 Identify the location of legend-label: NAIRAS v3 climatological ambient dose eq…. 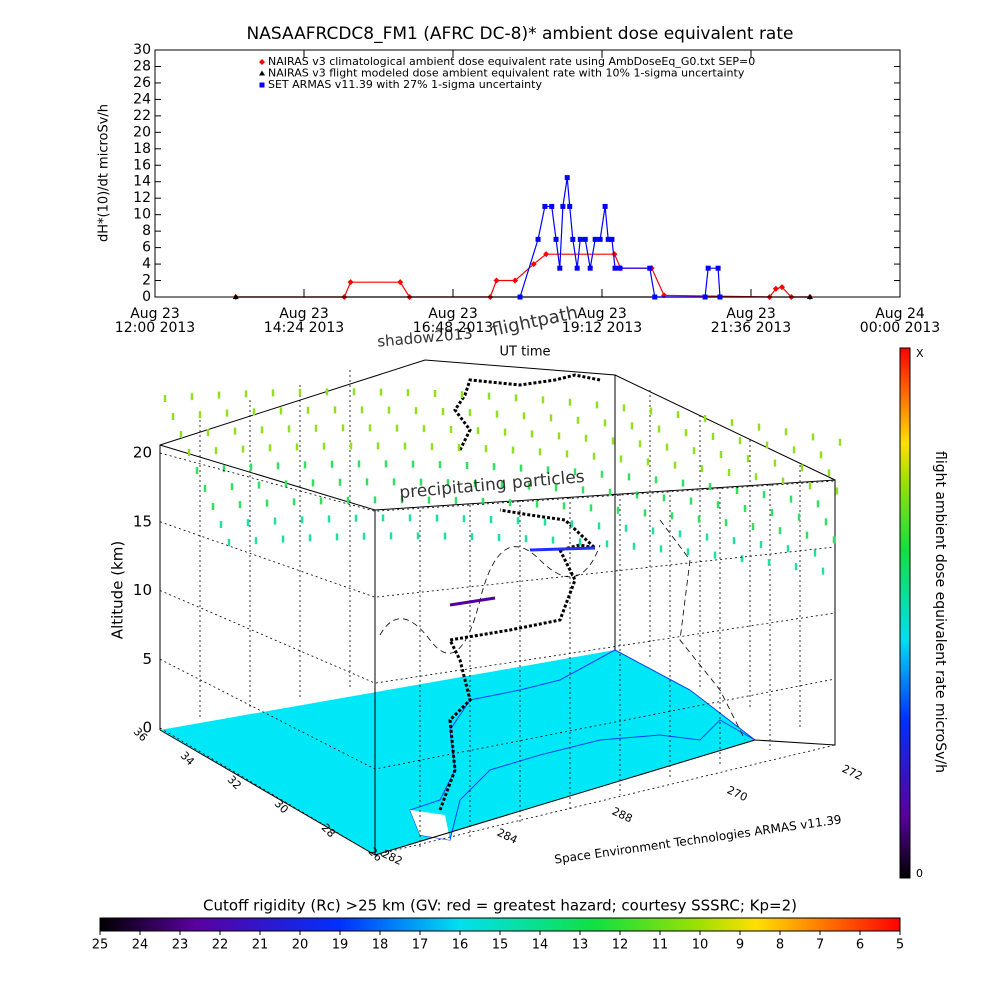
(511, 61).